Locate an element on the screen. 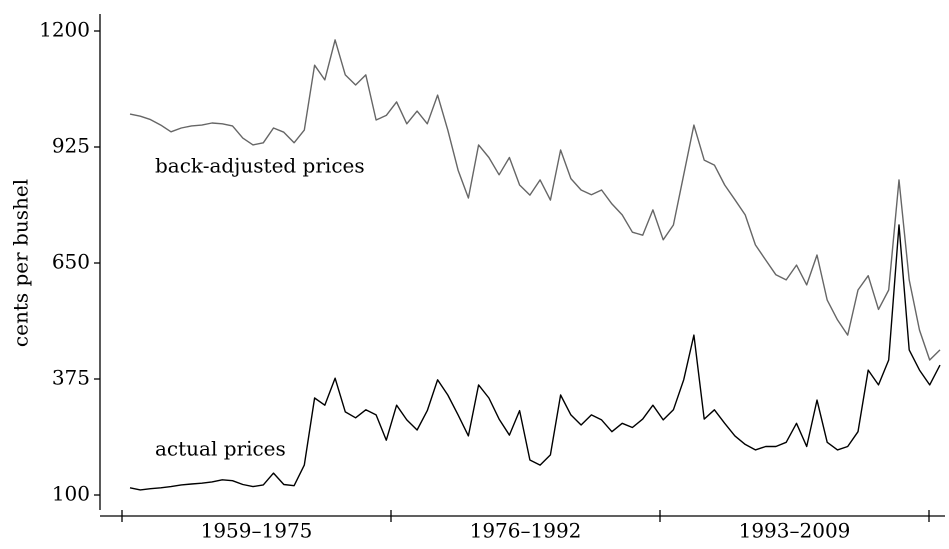  series-label: back-adjusted prices is located at coordinates (260, 166).